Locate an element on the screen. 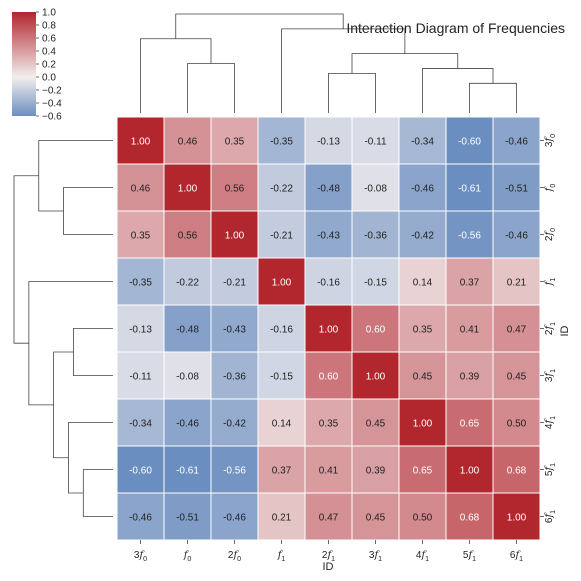 The height and width of the screenshot is (581, 581). cell-value-label: -0.61 is located at coordinates (469, 189).